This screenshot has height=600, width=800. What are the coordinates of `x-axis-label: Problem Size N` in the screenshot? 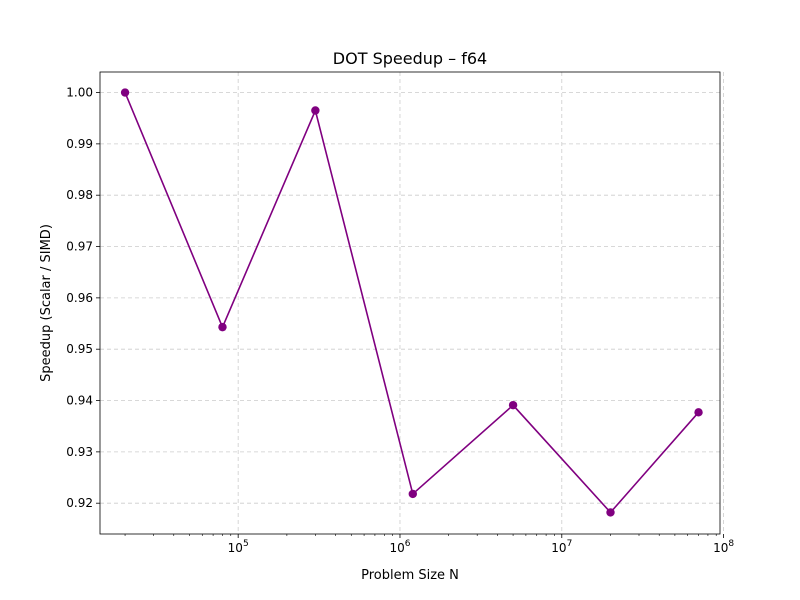 It's located at (410, 575).